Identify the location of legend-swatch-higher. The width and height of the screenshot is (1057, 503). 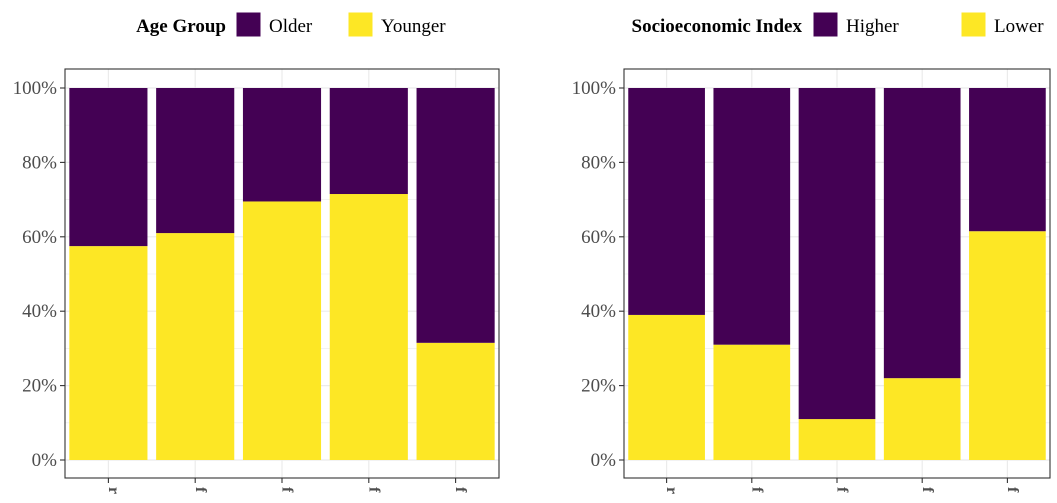
(825, 24).